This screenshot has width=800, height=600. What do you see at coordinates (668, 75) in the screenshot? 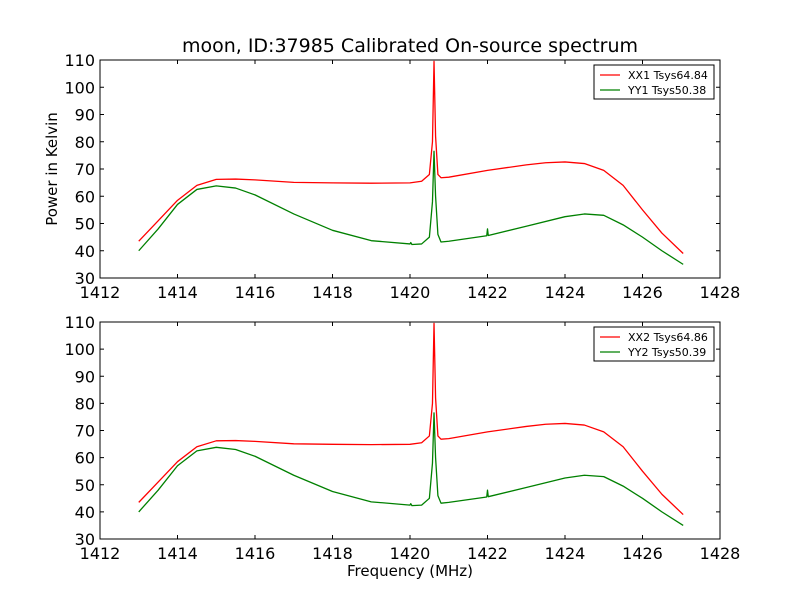
I see `legend-label: XX1 Tsys64.84` at bounding box center [668, 75].